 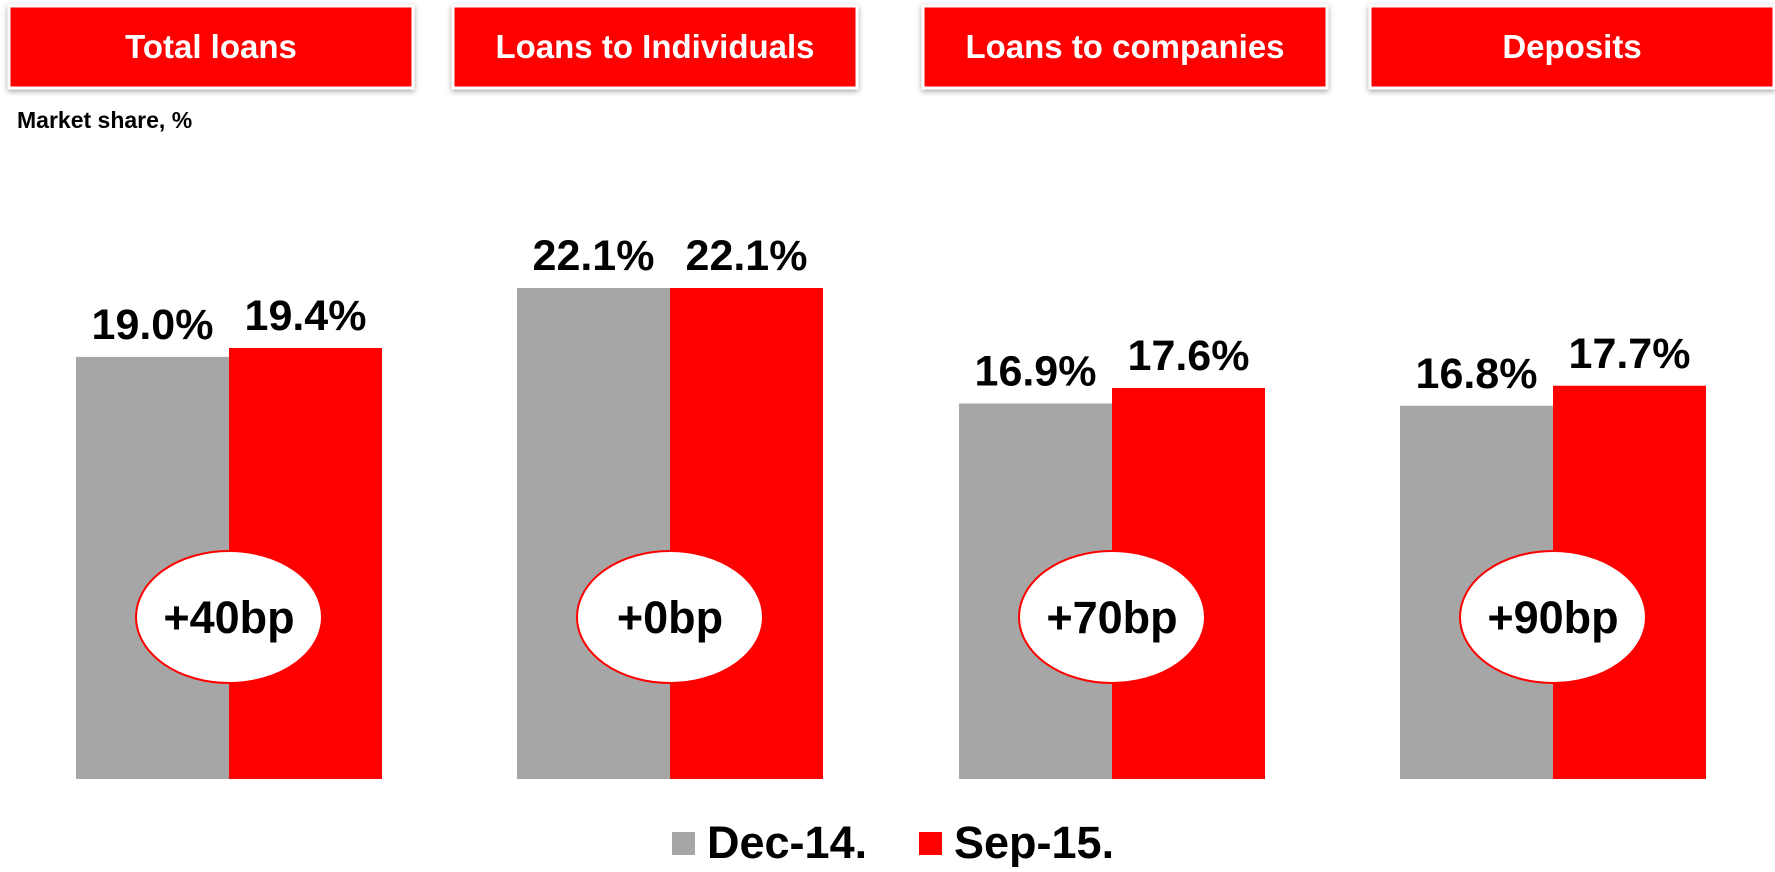 What do you see at coordinates (306, 316) in the screenshot?
I see `value-label: 19.4%` at bounding box center [306, 316].